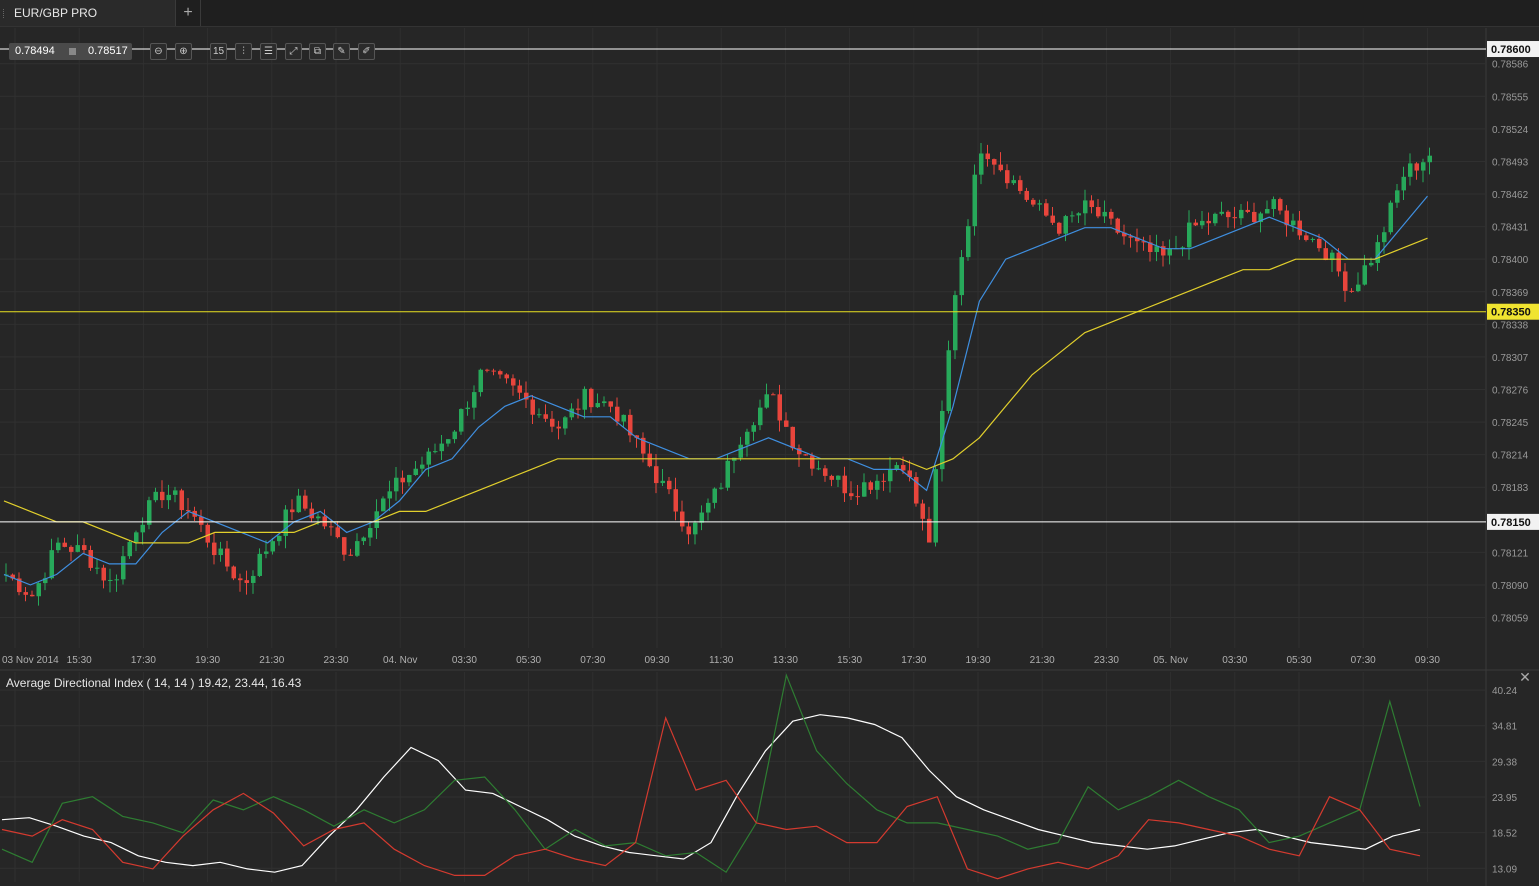 Image resolution: width=1539 pixels, height=886 pixels. Describe the element at coordinates (1510, 586) in the screenshot. I see `price-tick: 0.78090` at that location.